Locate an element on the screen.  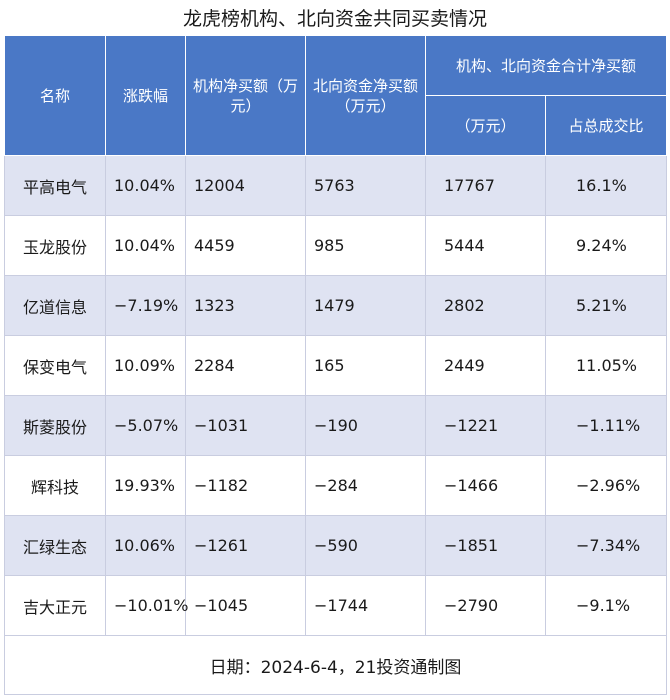
cell-total: −1851 is located at coordinates (485, 545).